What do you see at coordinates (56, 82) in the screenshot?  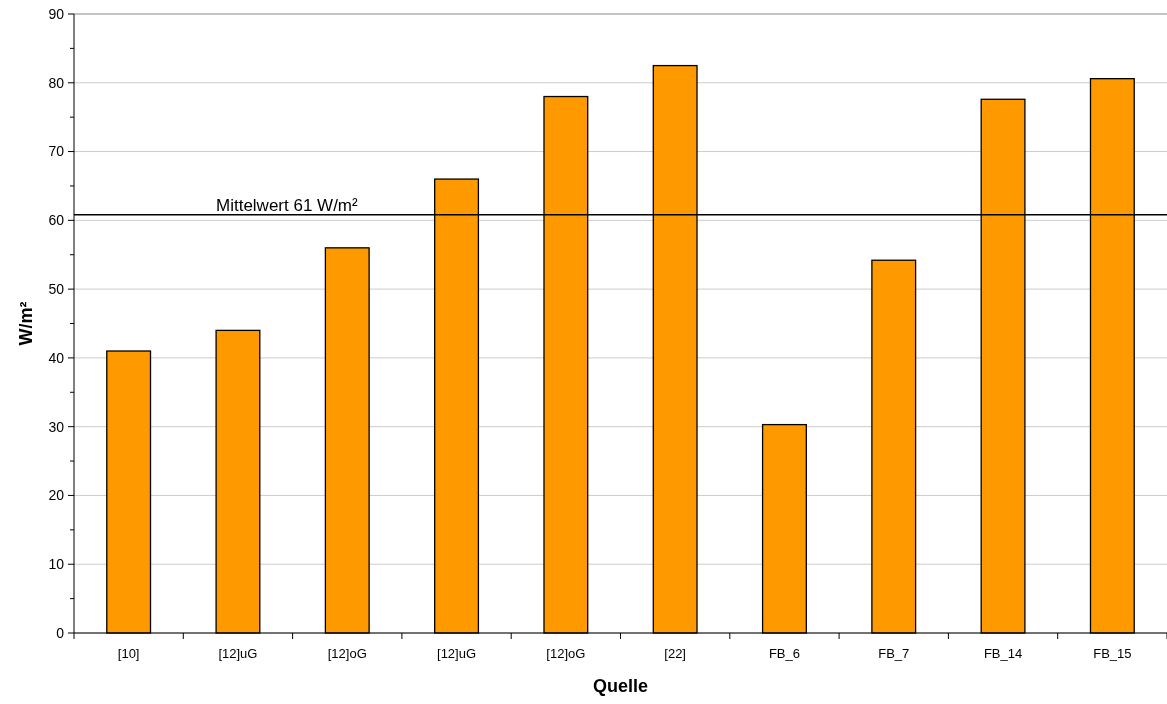 I see `y-tick-label: 80` at bounding box center [56, 82].